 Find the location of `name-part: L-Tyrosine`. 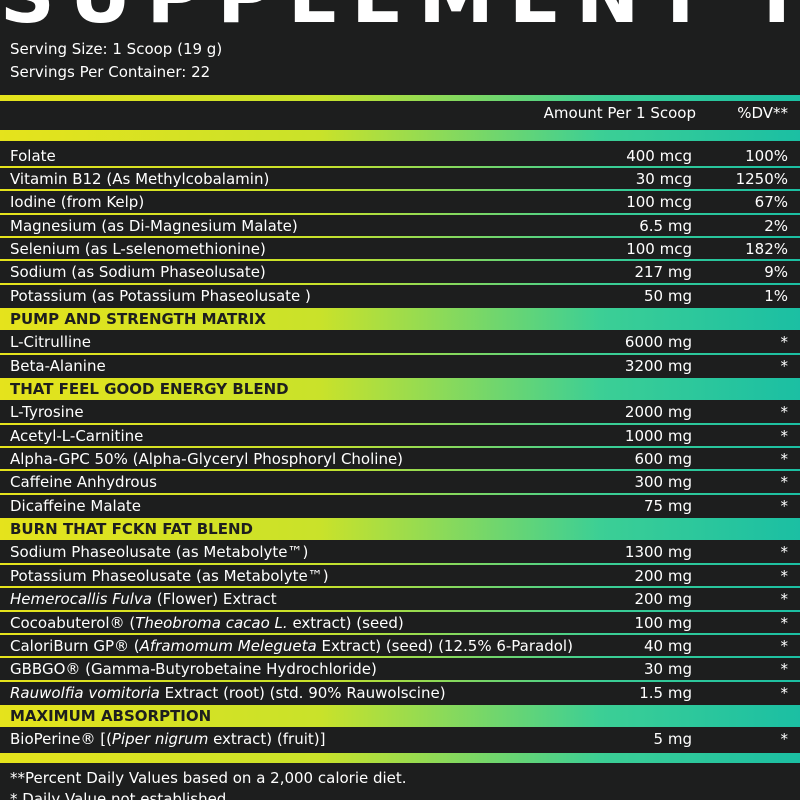

name-part: L-Tyrosine is located at coordinates (47, 412).